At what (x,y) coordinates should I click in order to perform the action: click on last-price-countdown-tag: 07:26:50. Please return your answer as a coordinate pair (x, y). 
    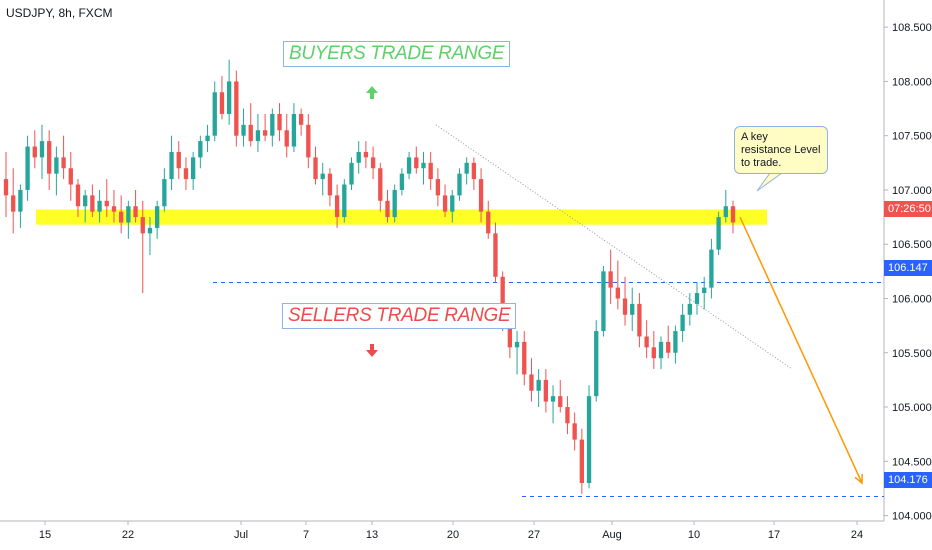
    Looking at the image, I should click on (908, 209).